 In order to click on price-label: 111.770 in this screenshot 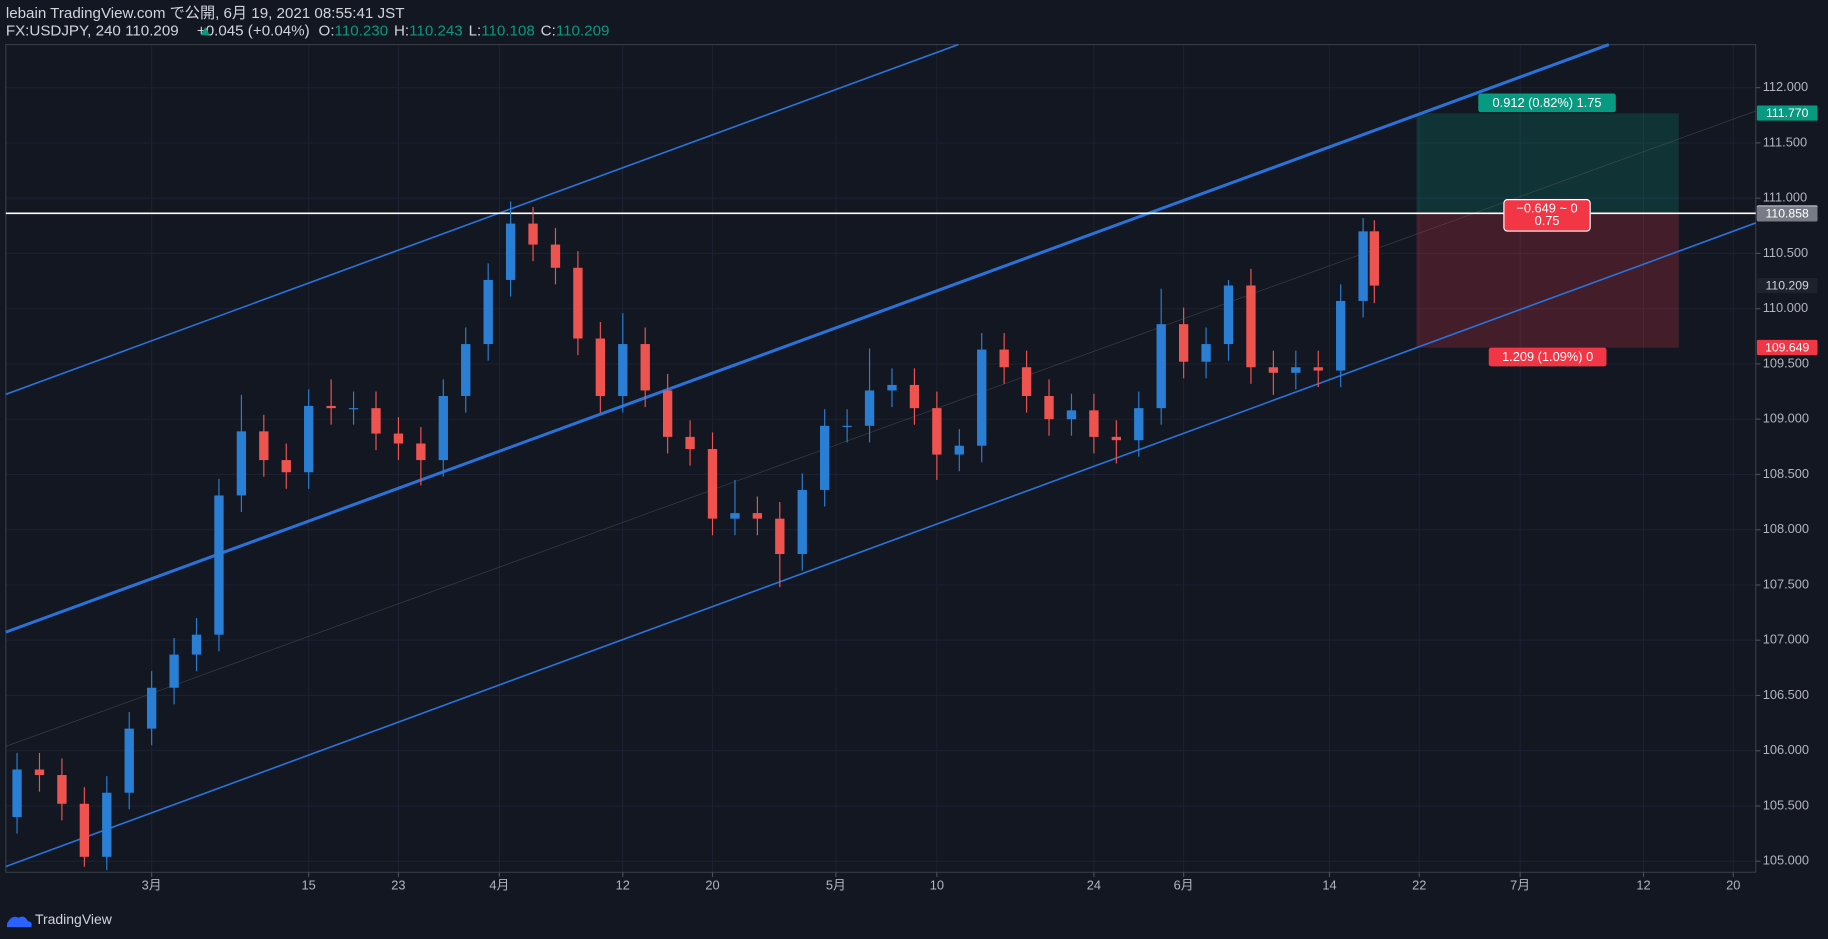, I will do `click(1787, 113)`.